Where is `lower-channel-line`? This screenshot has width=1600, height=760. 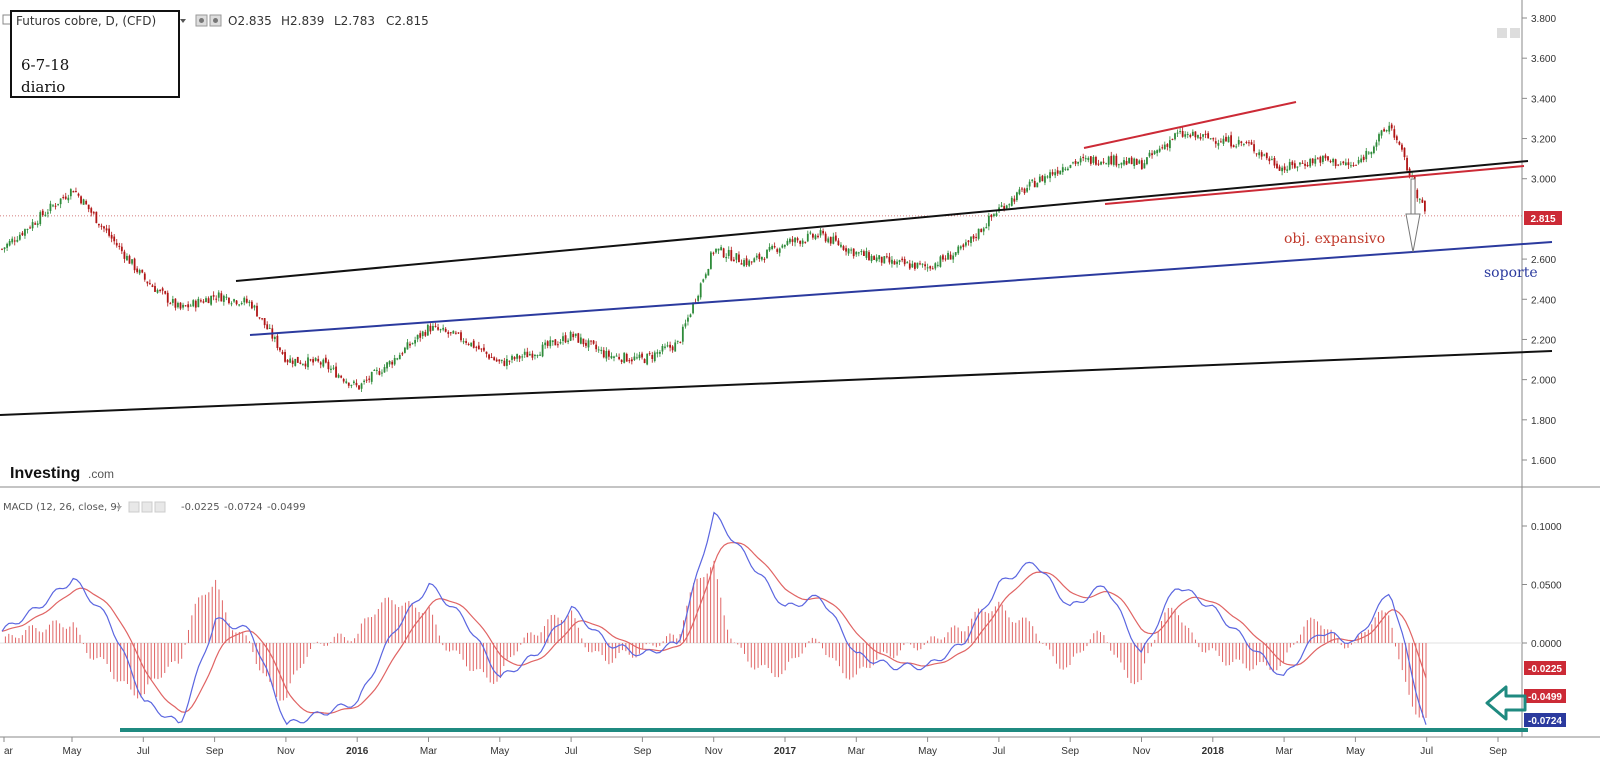
lower-channel-line is located at coordinates (776, 383).